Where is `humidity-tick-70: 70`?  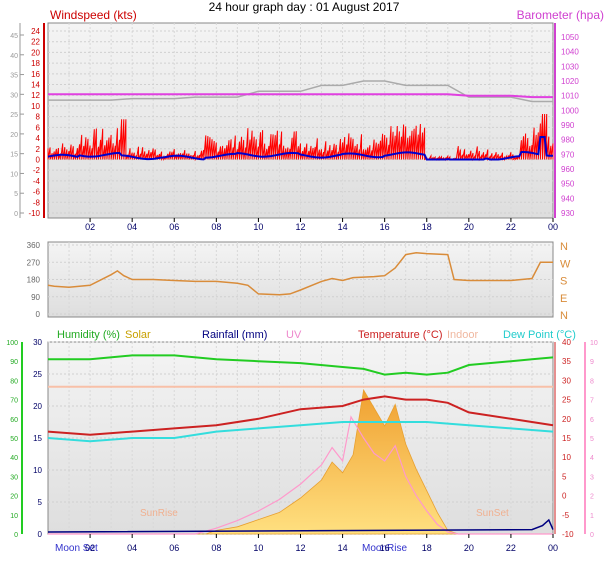 humidity-tick-70: 70 is located at coordinates (14, 401).